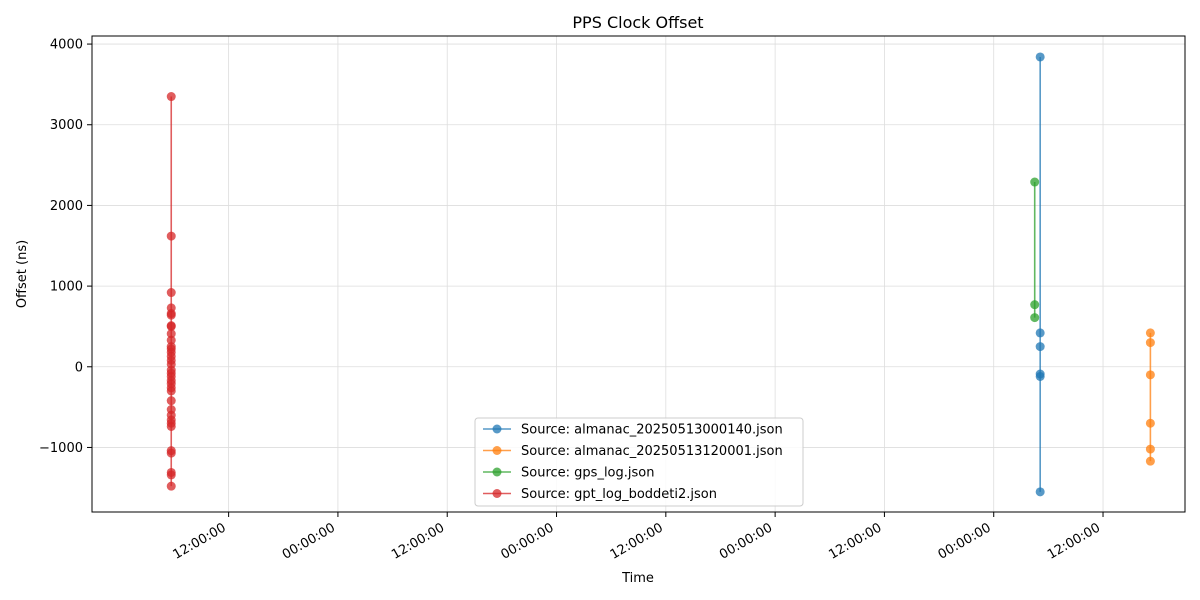  Describe the element at coordinates (66, 287) in the screenshot. I see `y-tick-label: 1000` at that location.